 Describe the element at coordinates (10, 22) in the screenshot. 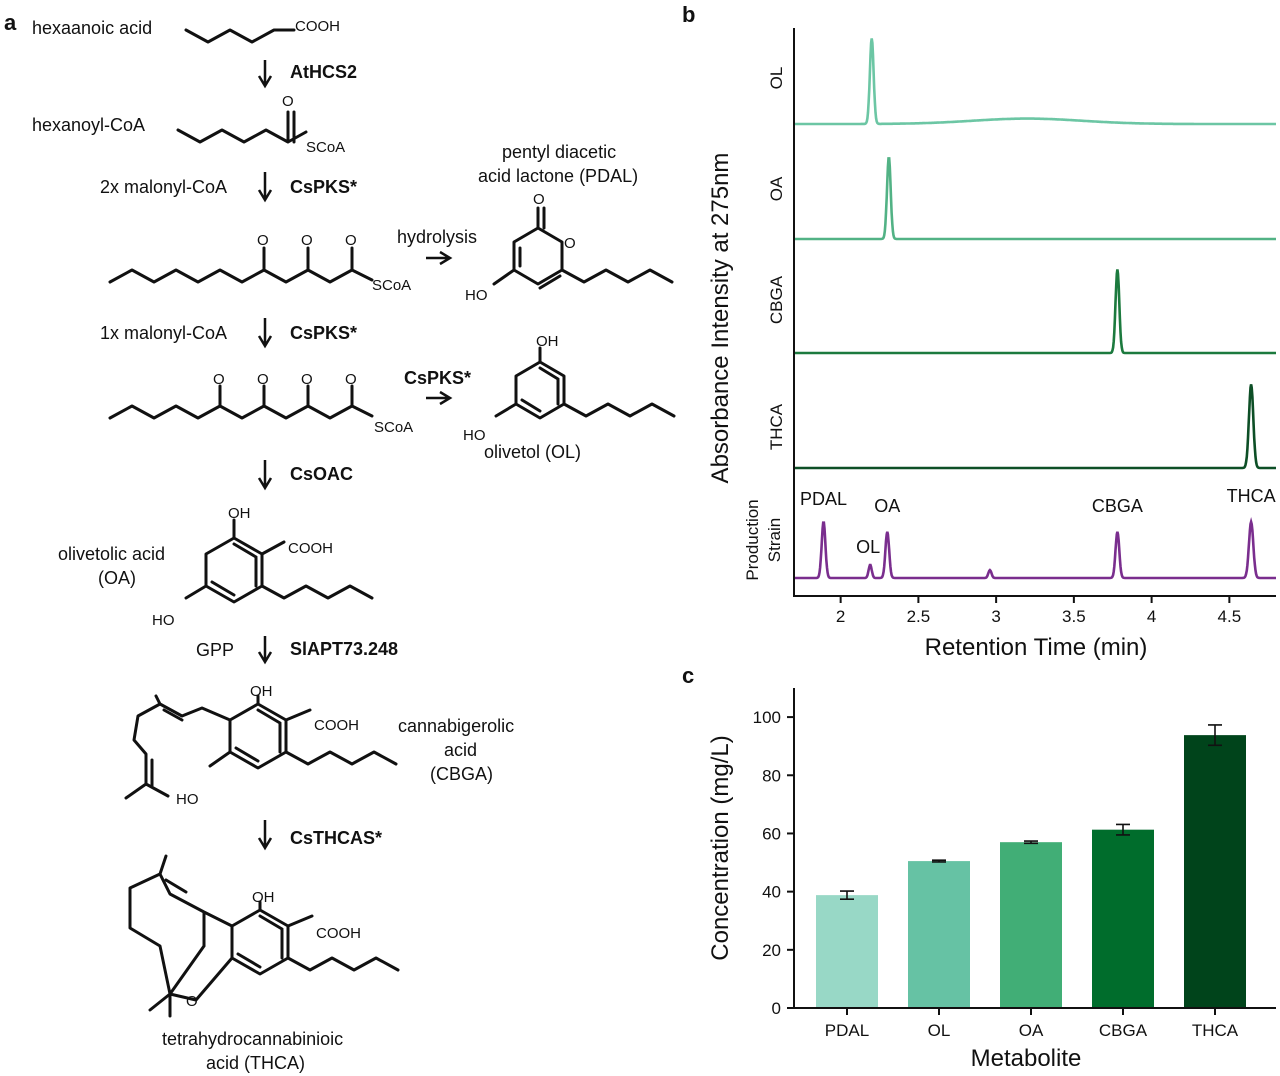

I see `panel-label-a: a` at that location.